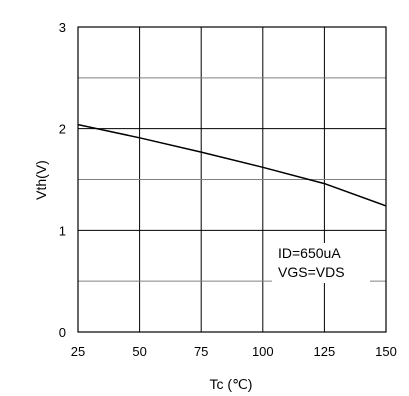 This screenshot has width=409, height=396. I want to click on x-tick-label: 75, so click(201, 351).